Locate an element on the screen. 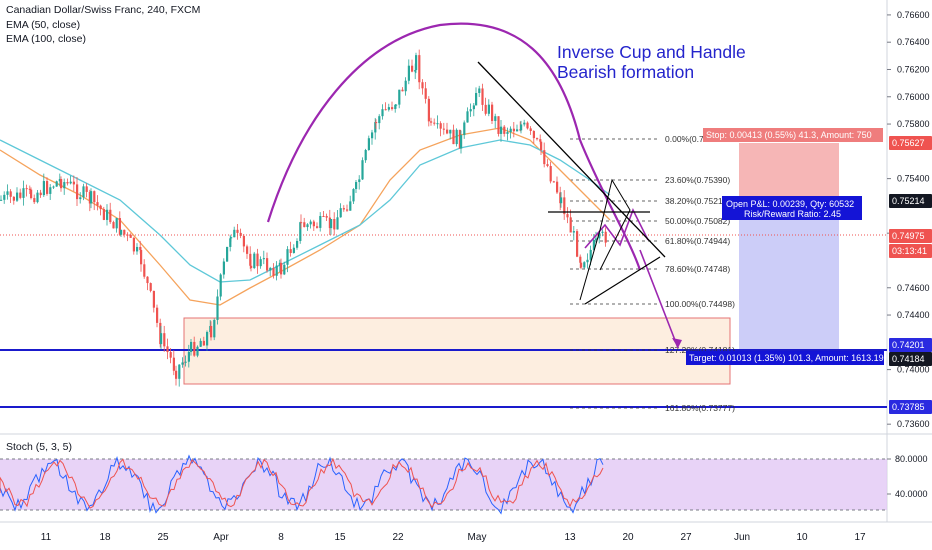 This screenshot has height=550, width=932. pnl-label-line1: Open P&L: 0.00239, Qty: 60532 is located at coordinates (790, 204).